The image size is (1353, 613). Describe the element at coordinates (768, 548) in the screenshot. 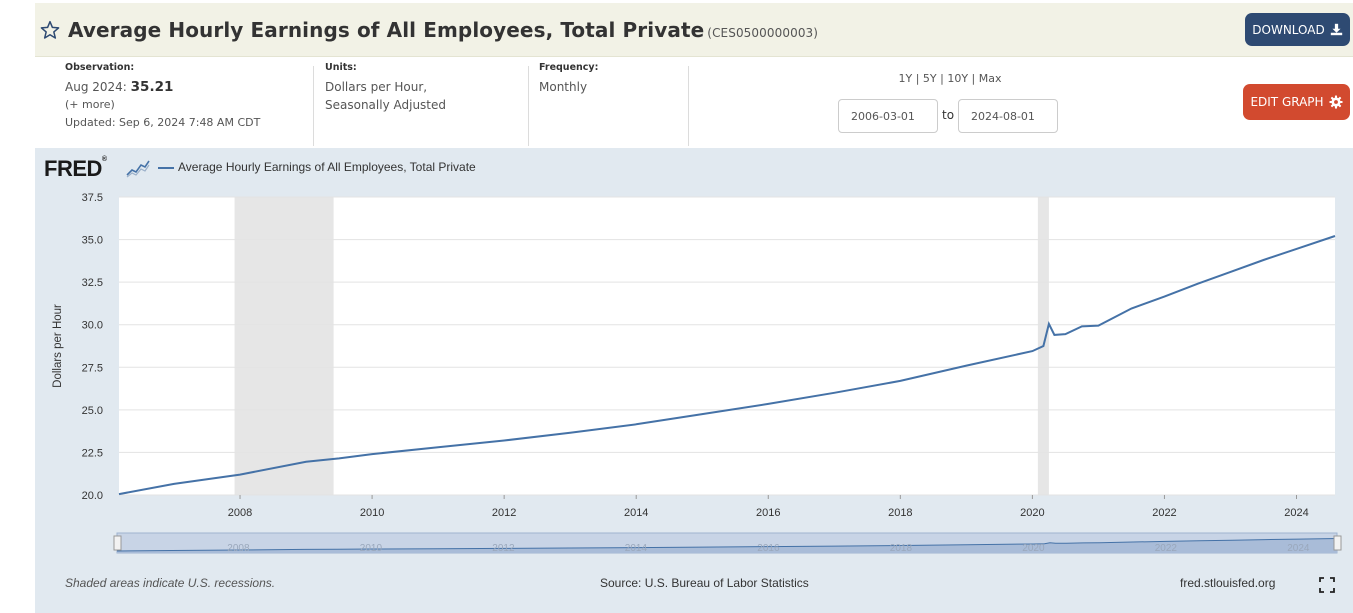

I see `navigator-tick-label: 2016` at that location.